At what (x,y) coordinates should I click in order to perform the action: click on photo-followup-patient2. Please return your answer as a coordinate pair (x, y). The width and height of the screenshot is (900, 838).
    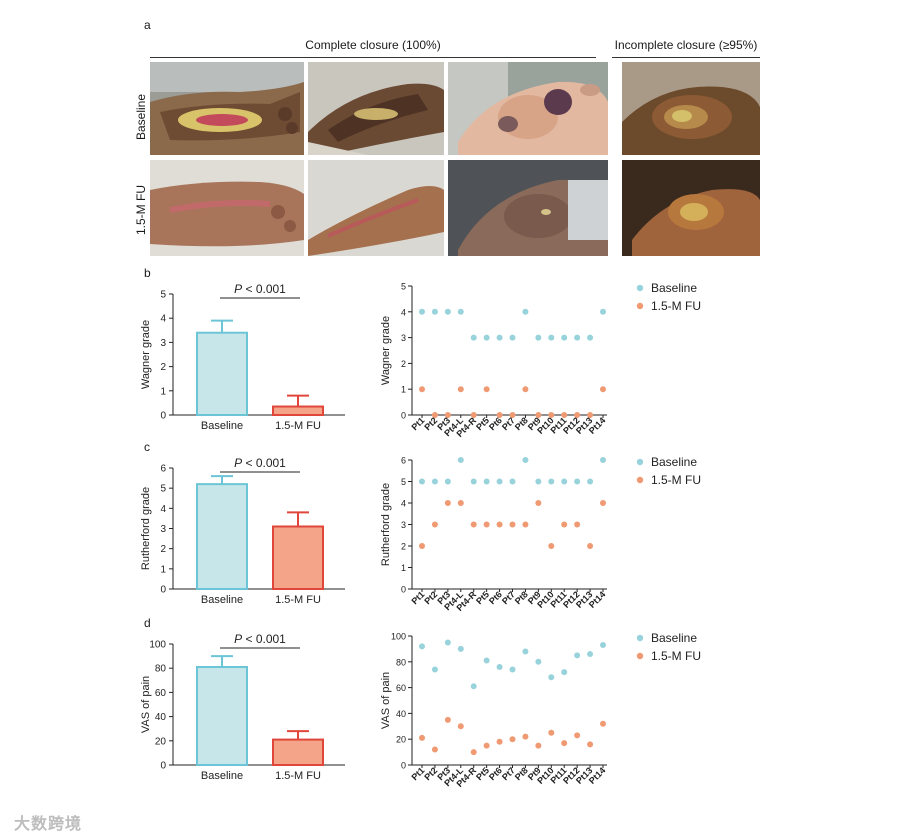
    Looking at the image, I should click on (376, 208).